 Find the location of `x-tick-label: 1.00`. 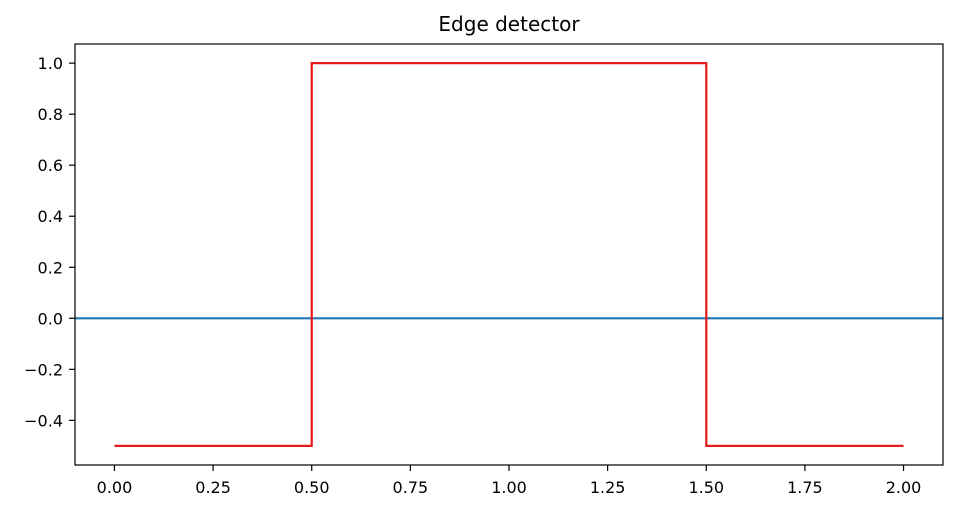

x-tick-label: 1.00 is located at coordinates (509, 487).